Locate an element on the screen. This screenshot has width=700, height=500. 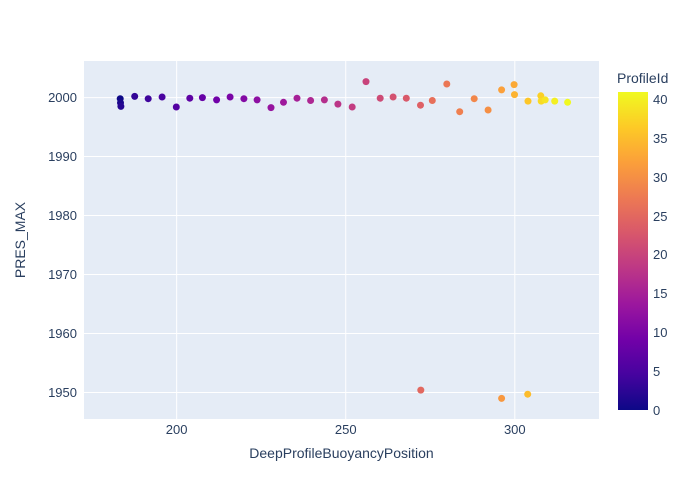
y-tick-label: 1970 is located at coordinates (62, 274).